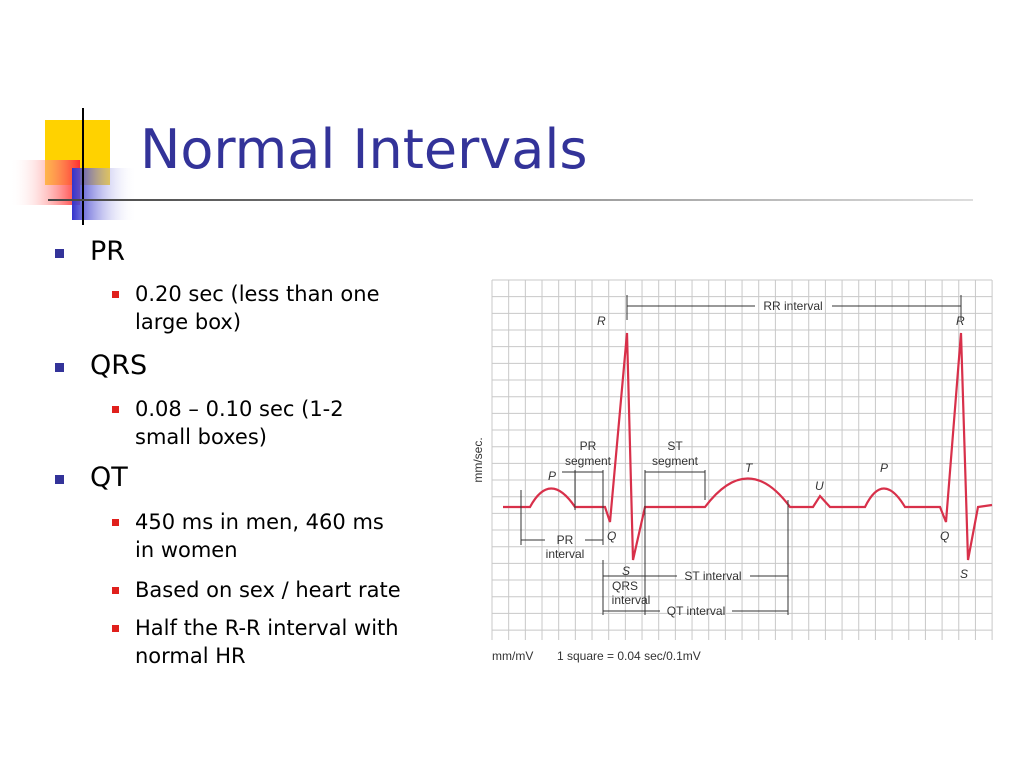 This screenshot has width=1024, height=767. Describe the element at coordinates (228, 409) in the screenshot. I see `sub-bullet: 0.08 – 0.10 sec (1-2` at that location.